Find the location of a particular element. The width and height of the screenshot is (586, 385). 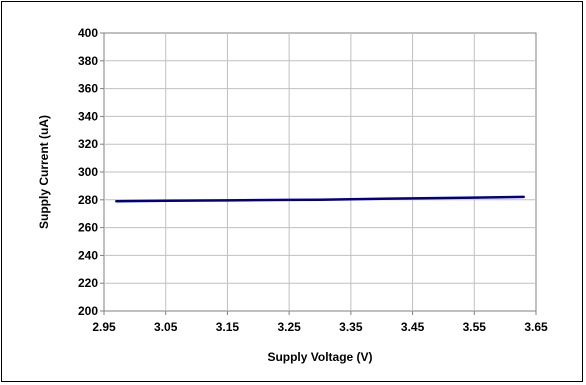

x-tick-label: 3.55 is located at coordinates (475, 327).